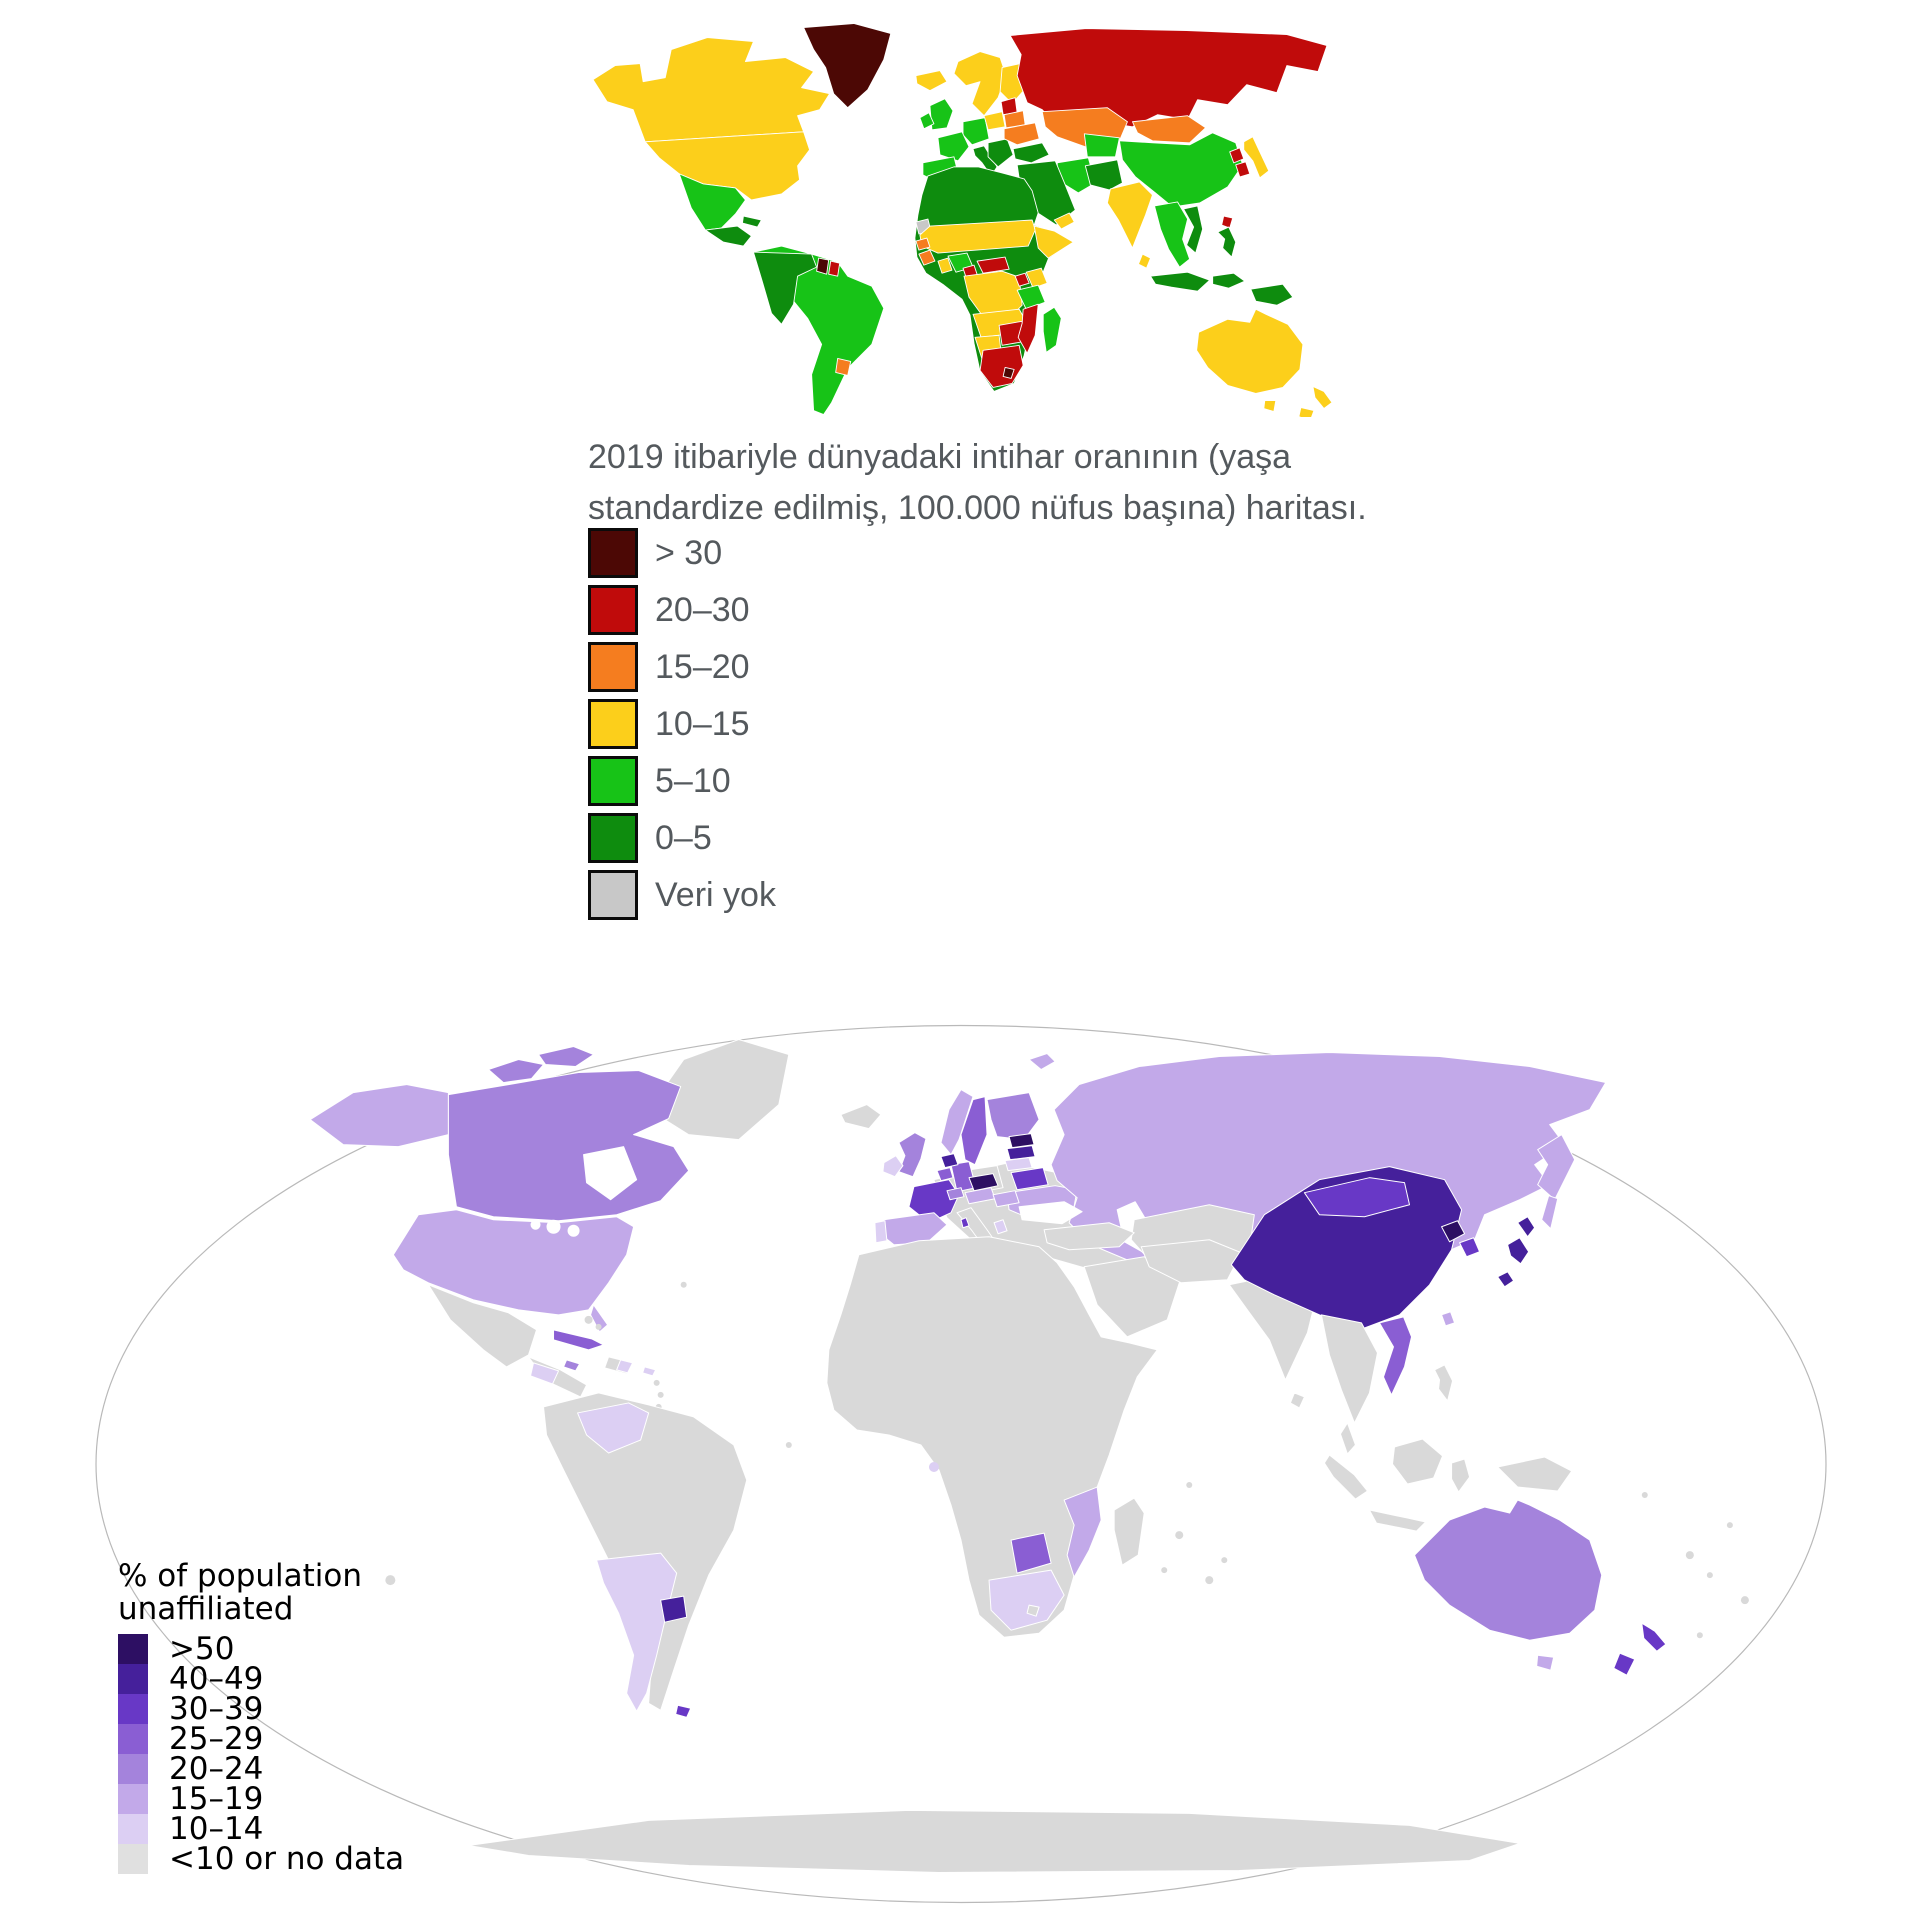 The height and width of the screenshot is (1920, 1920). I want to click on suicide-rate-map-image, so click(961, 216).